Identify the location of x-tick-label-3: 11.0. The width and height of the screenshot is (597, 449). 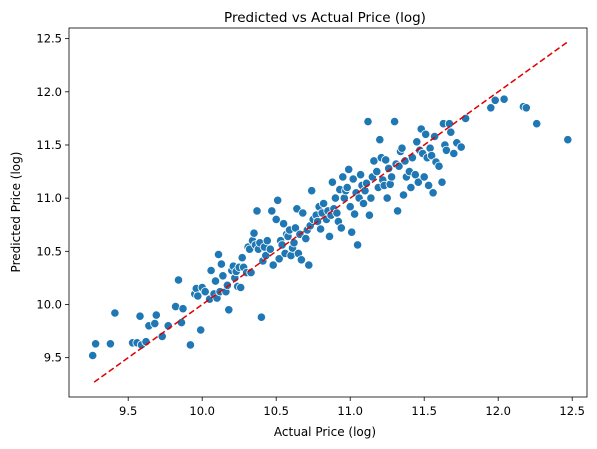
(350, 411).